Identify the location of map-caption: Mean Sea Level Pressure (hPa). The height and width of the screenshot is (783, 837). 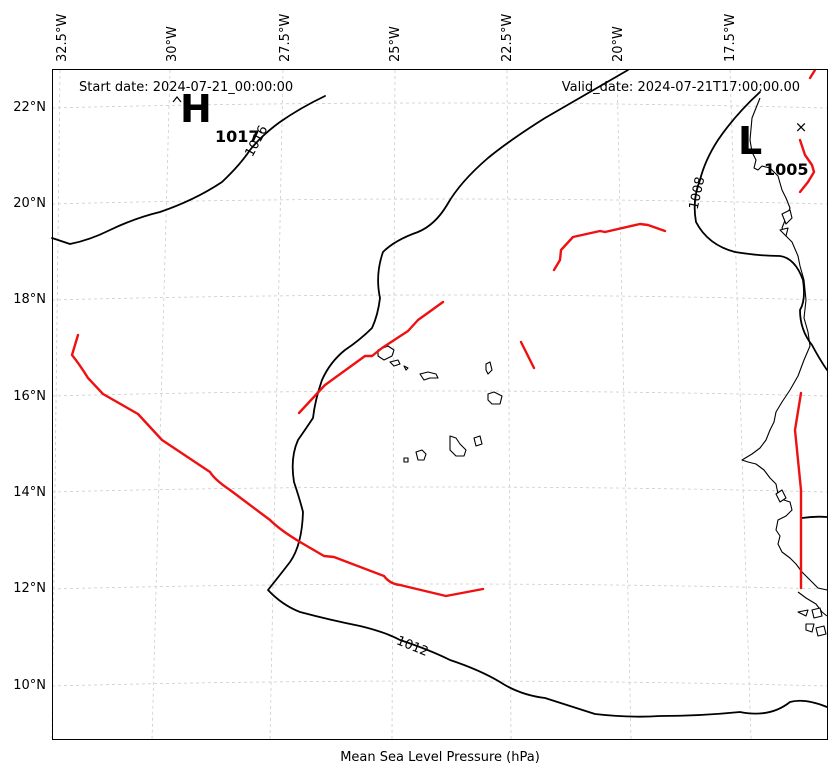
(440, 757).